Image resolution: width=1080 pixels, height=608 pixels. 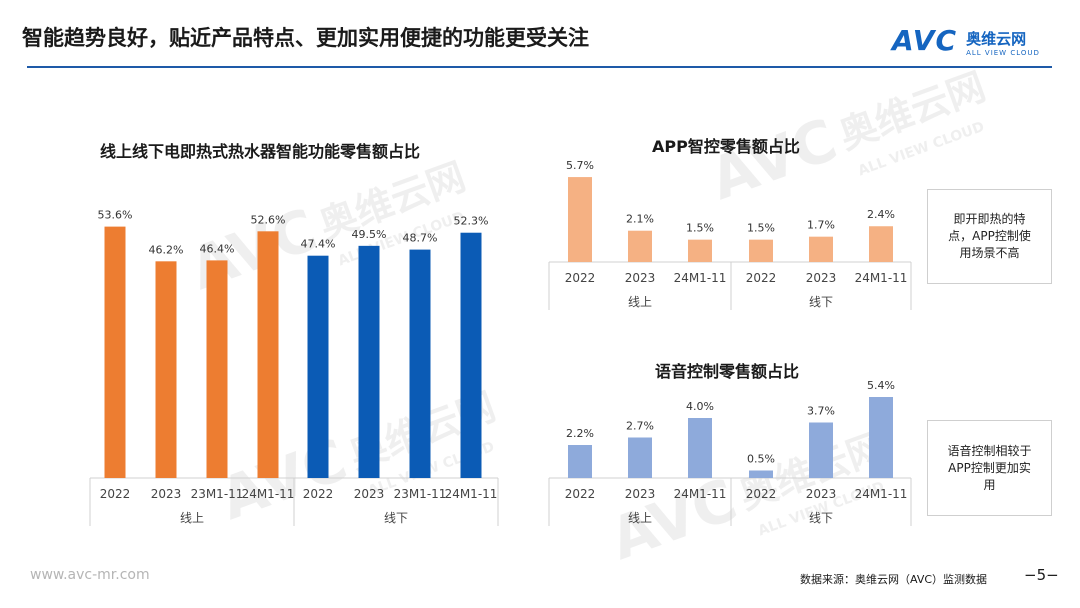 What do you see at coordinates (727, 371) in the screenshot?
I see `chart3-title: 语音控制零售额占比` at bounding box center [727, 371].